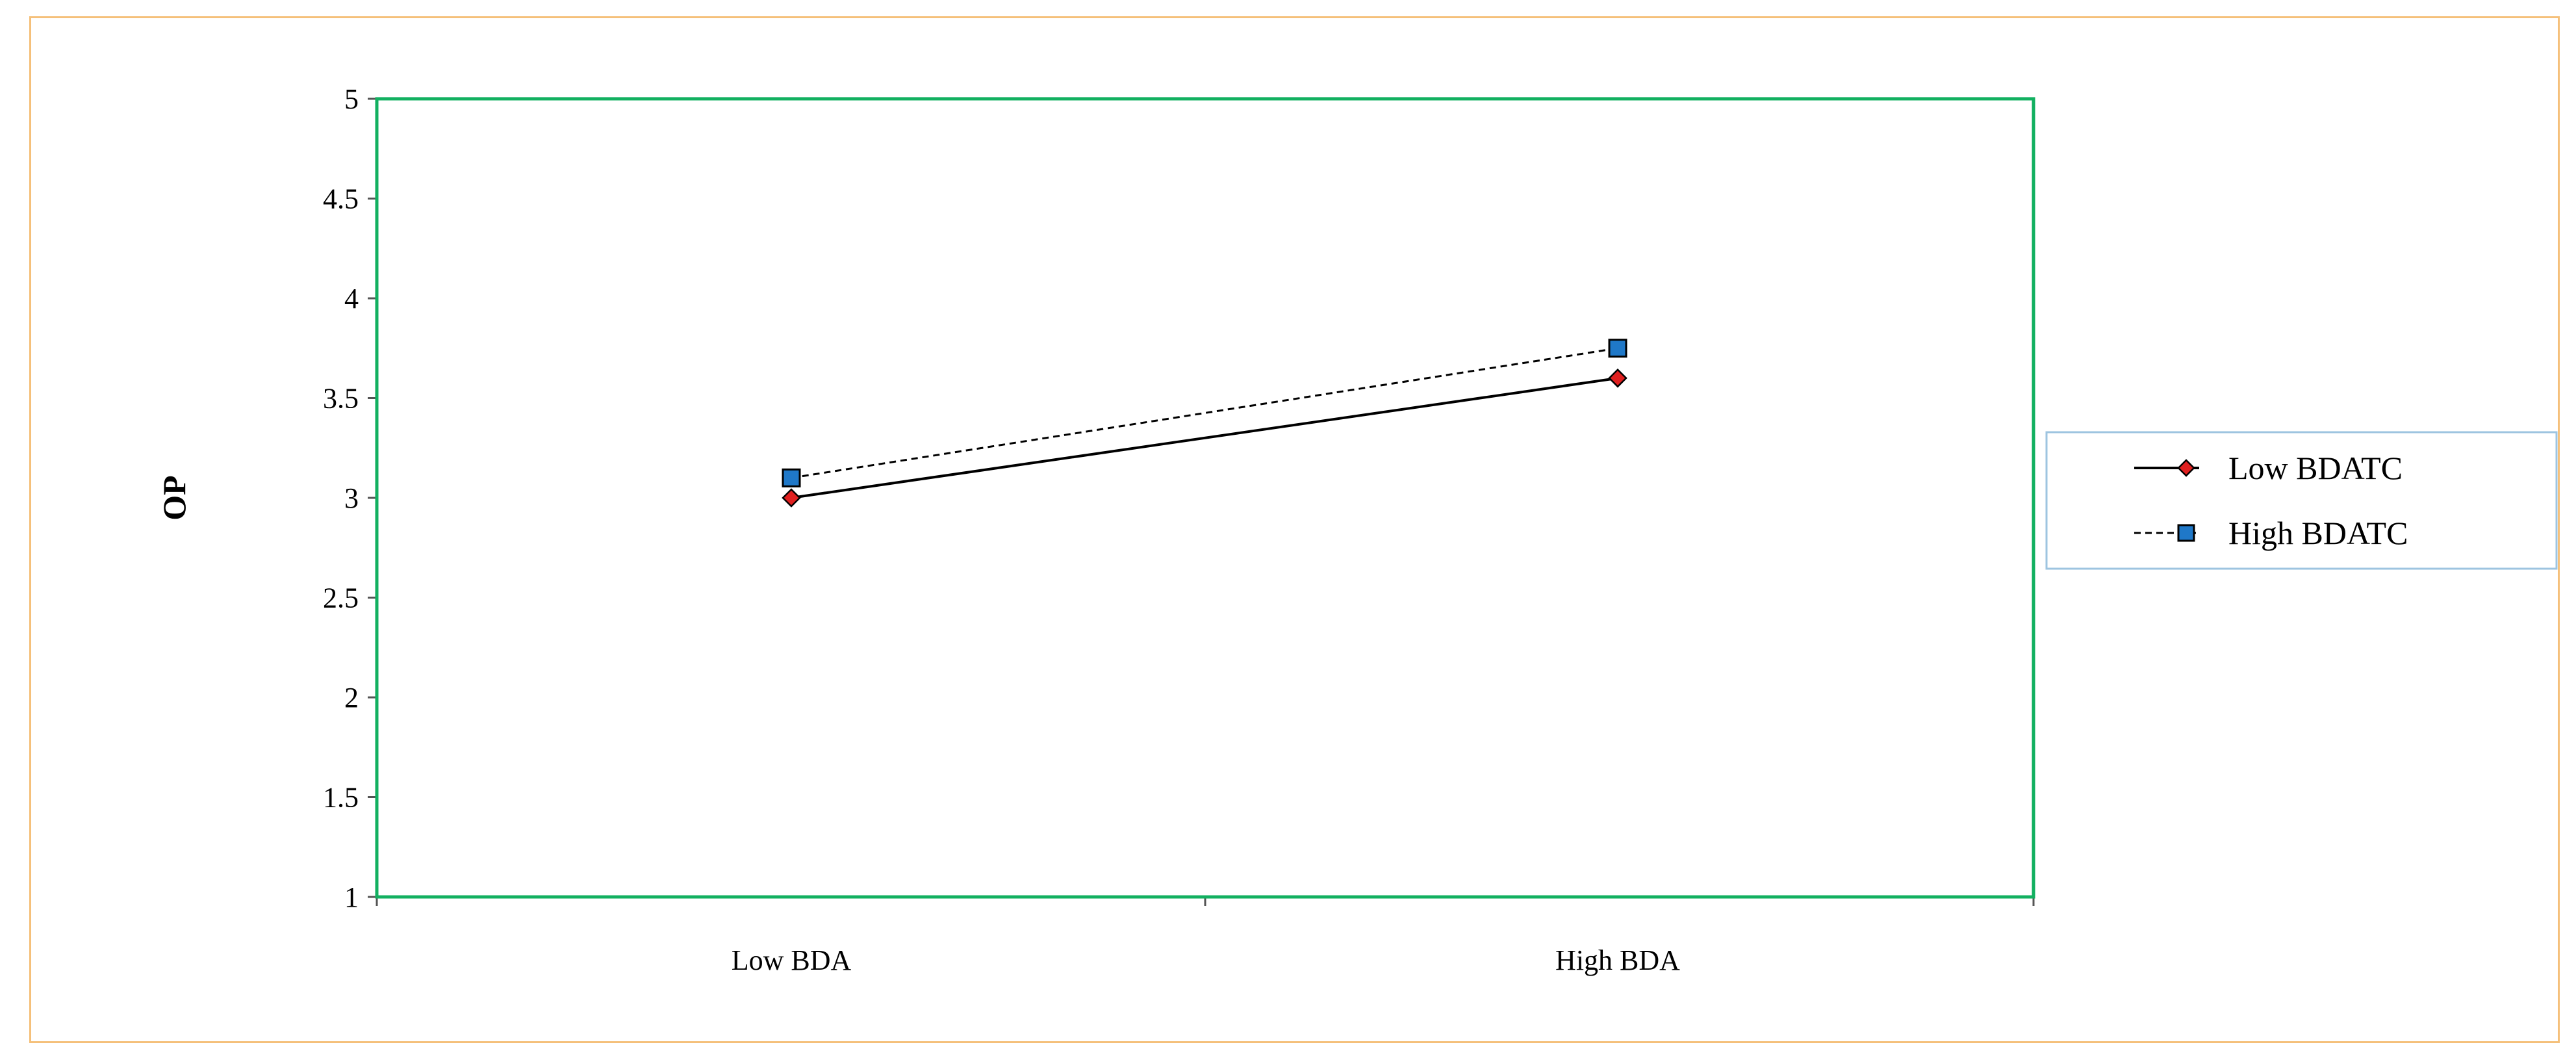 This screenshot has width=2576, height=1062. What do you see at coordinates (341, 598) in the screenshot?
I see `y-tick-label: 2.5` at bounding box center [341, 598].